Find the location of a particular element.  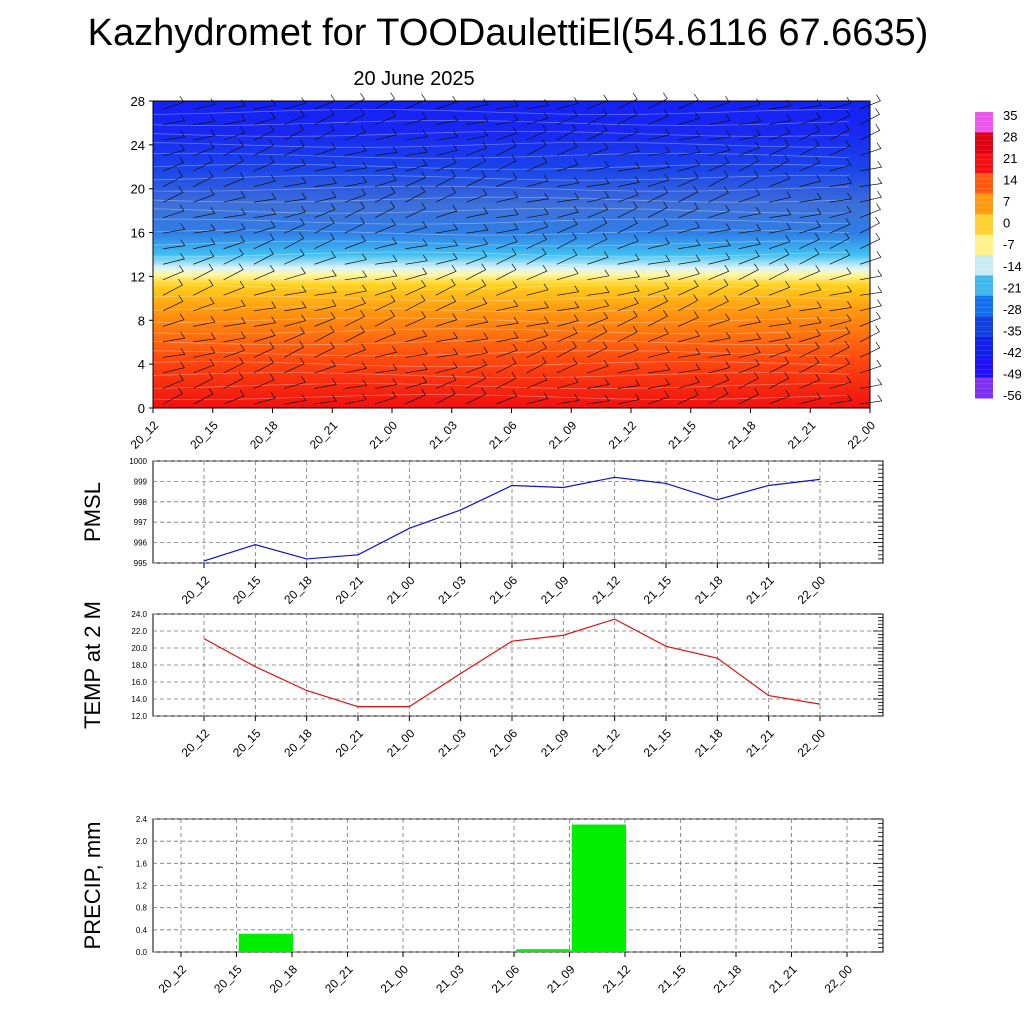

colorbar-label: -56 is located at coordinates (1012, 395).